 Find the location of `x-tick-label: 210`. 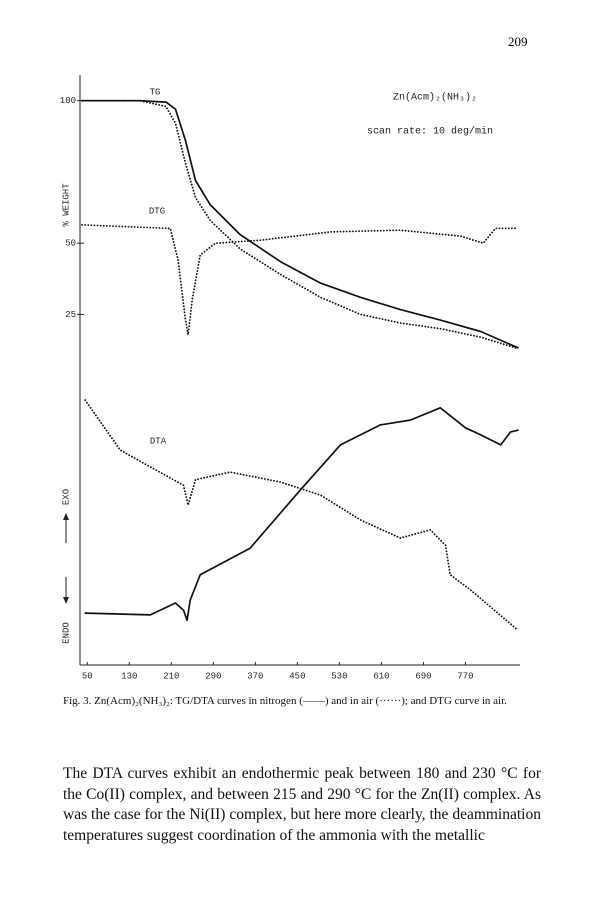

x-tick-label: 210 is located at coordinates (171, 676).